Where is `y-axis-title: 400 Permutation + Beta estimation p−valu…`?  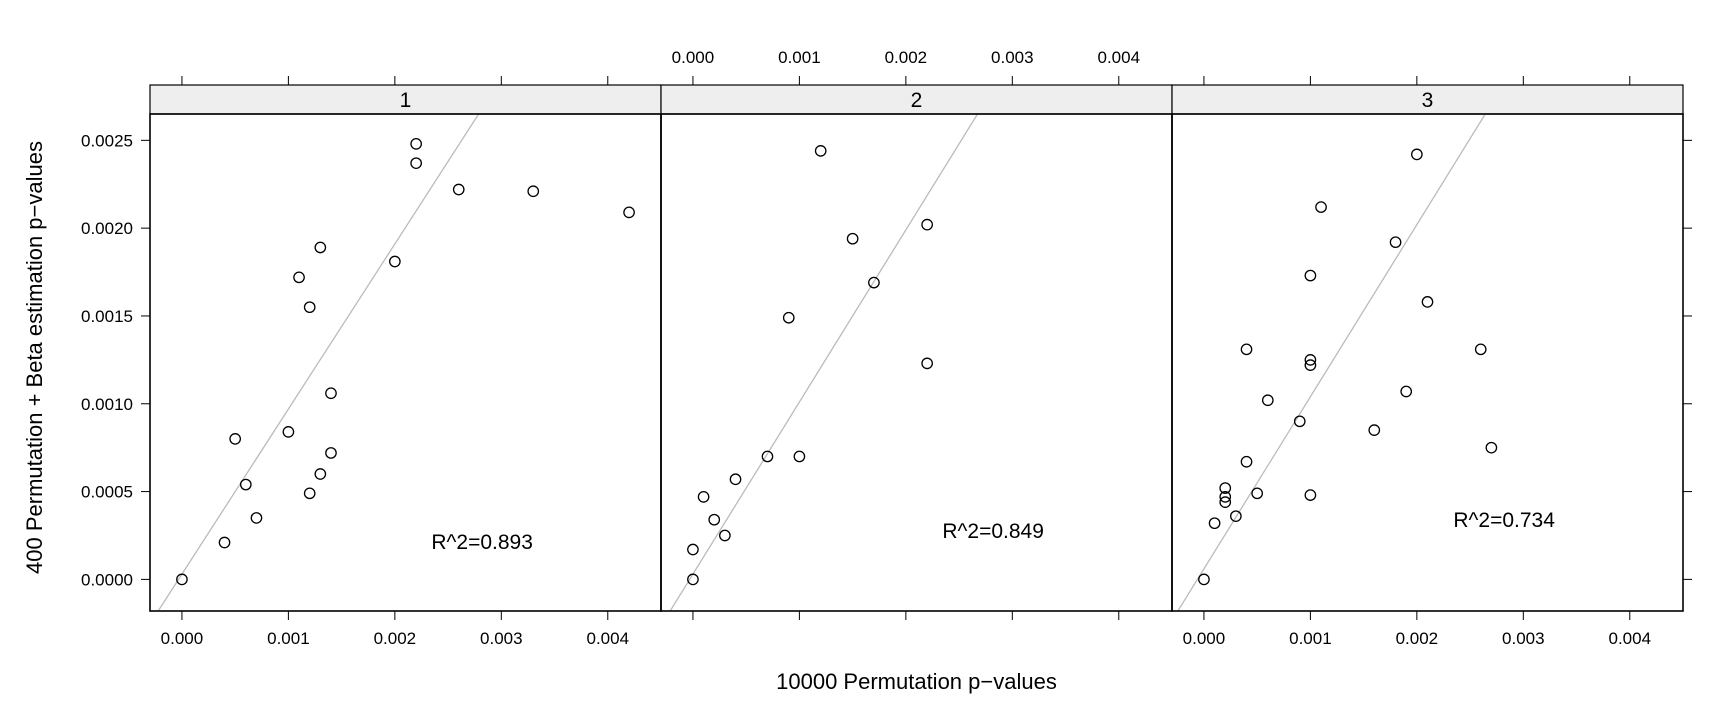 y-axis-title: 400 Permutation + Beta estimation p−valu… is located at coordinates (34, 357).